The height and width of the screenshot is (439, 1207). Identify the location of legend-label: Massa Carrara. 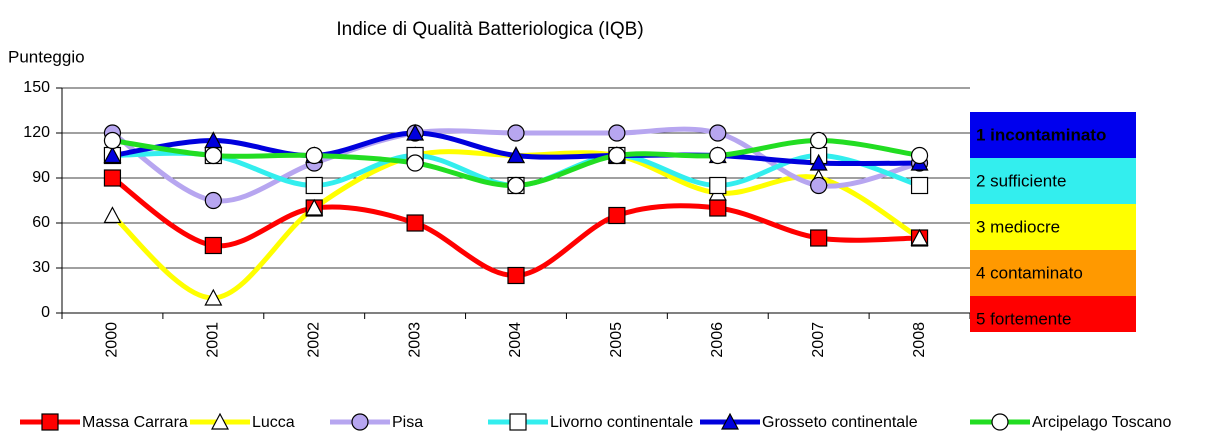
(135, 422).